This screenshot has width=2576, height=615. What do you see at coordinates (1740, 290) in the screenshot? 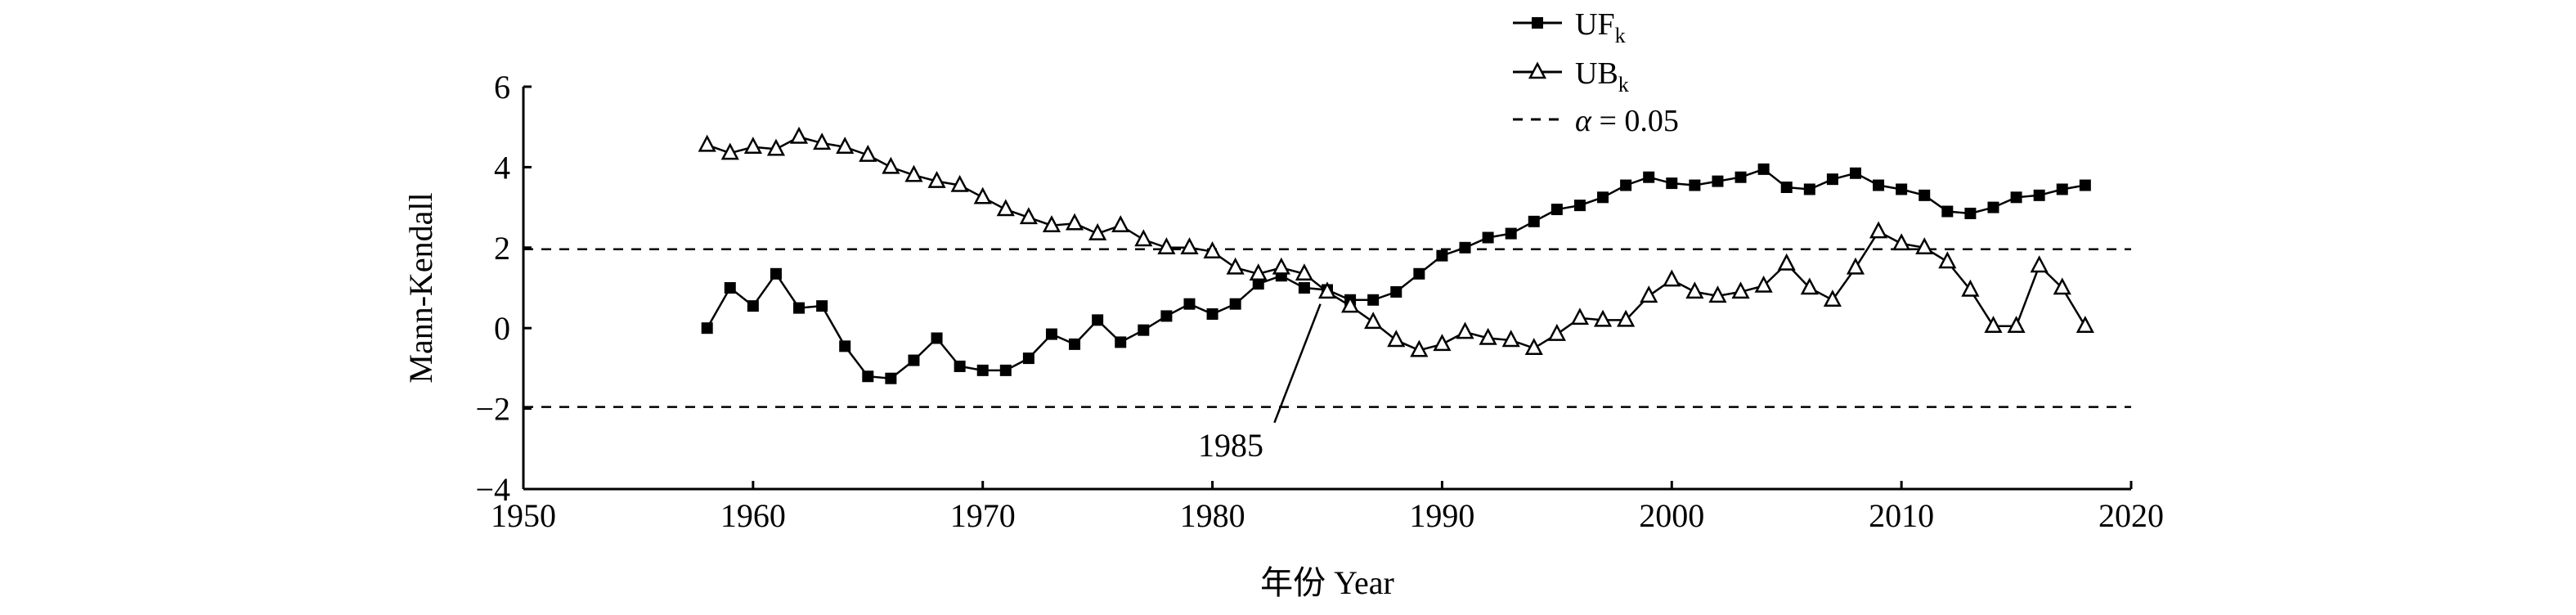
I see `point-ub-2003` at bounding box center [1740, 290].